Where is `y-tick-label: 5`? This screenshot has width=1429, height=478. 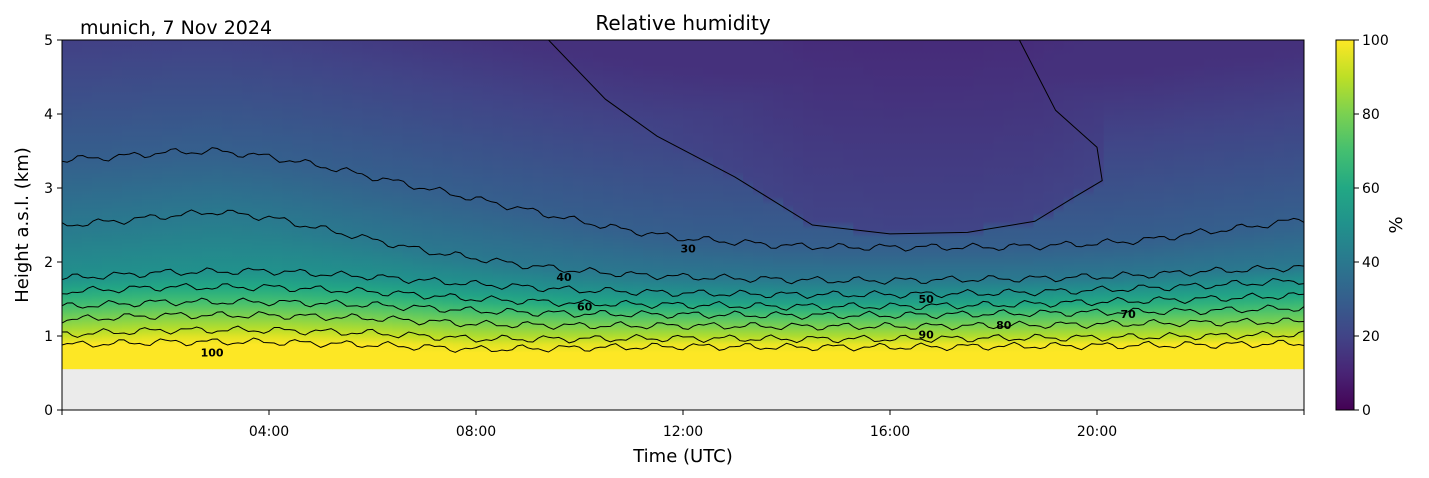 y-tick-label: 5 is located at coordinates (48, 41).